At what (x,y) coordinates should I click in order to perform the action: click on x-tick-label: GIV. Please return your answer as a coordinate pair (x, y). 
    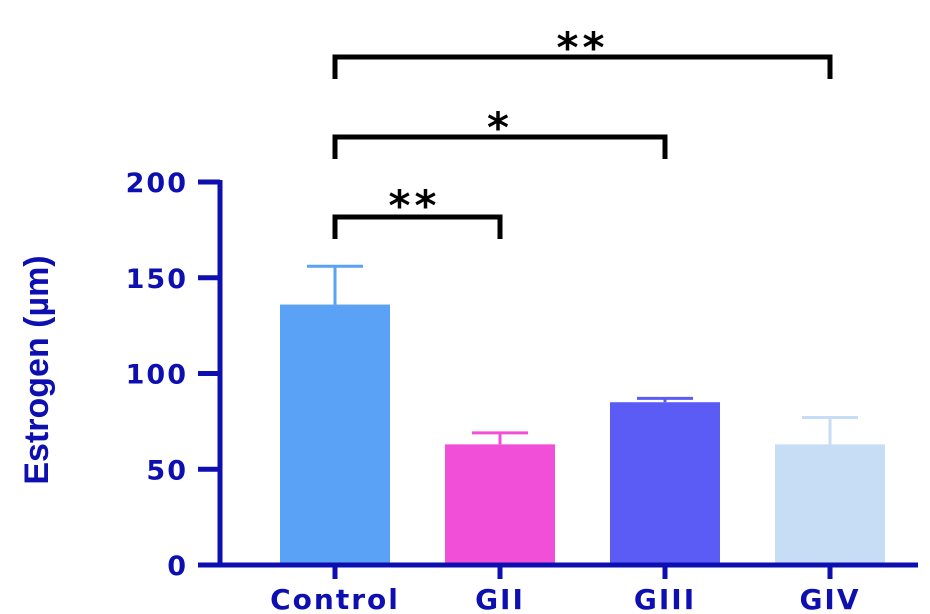
    Looking at the image, I should click on (829, 598).